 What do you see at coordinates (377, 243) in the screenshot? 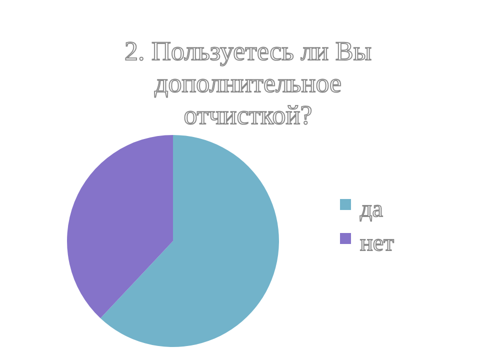
I see `legend-label: нет` at bounding box center [377, 243].